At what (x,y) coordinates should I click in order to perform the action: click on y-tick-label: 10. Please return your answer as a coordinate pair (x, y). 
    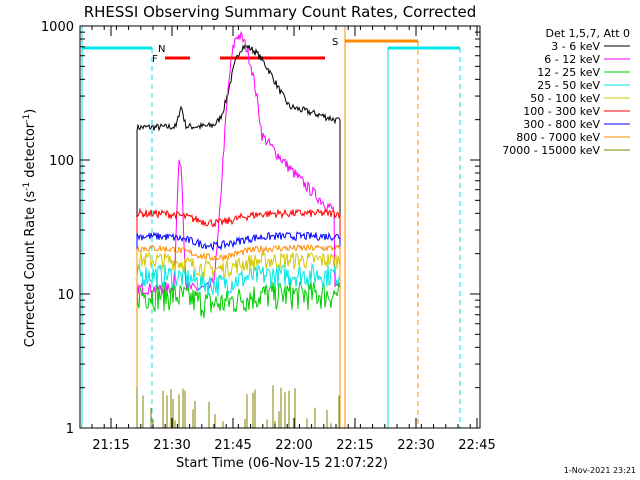
    Looking at the image, I should click on (65, 295).